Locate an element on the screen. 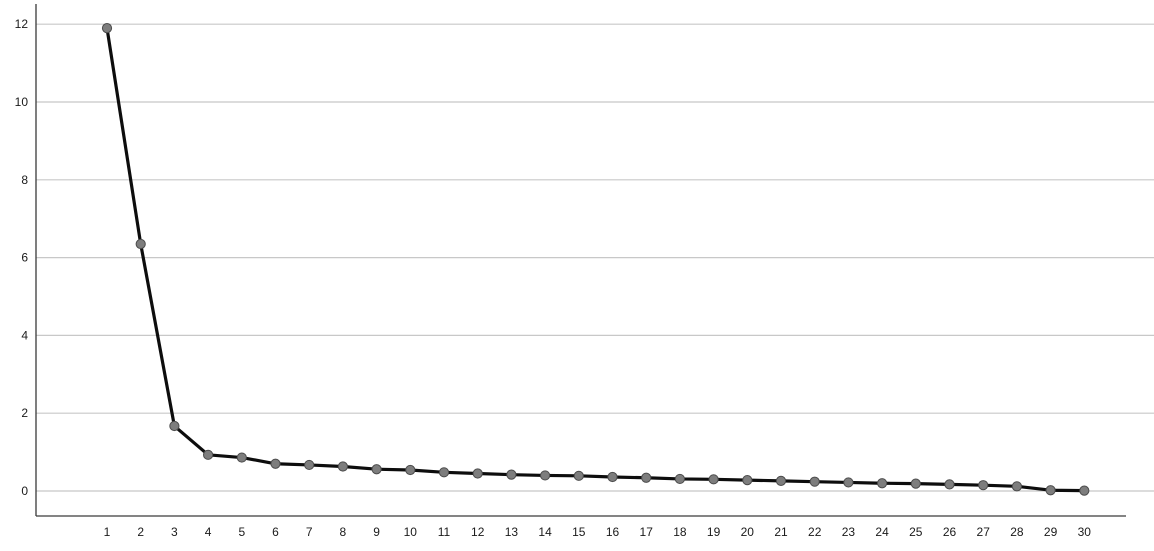  y-tick-label-8: 8 is located at coordinates (24, 180).